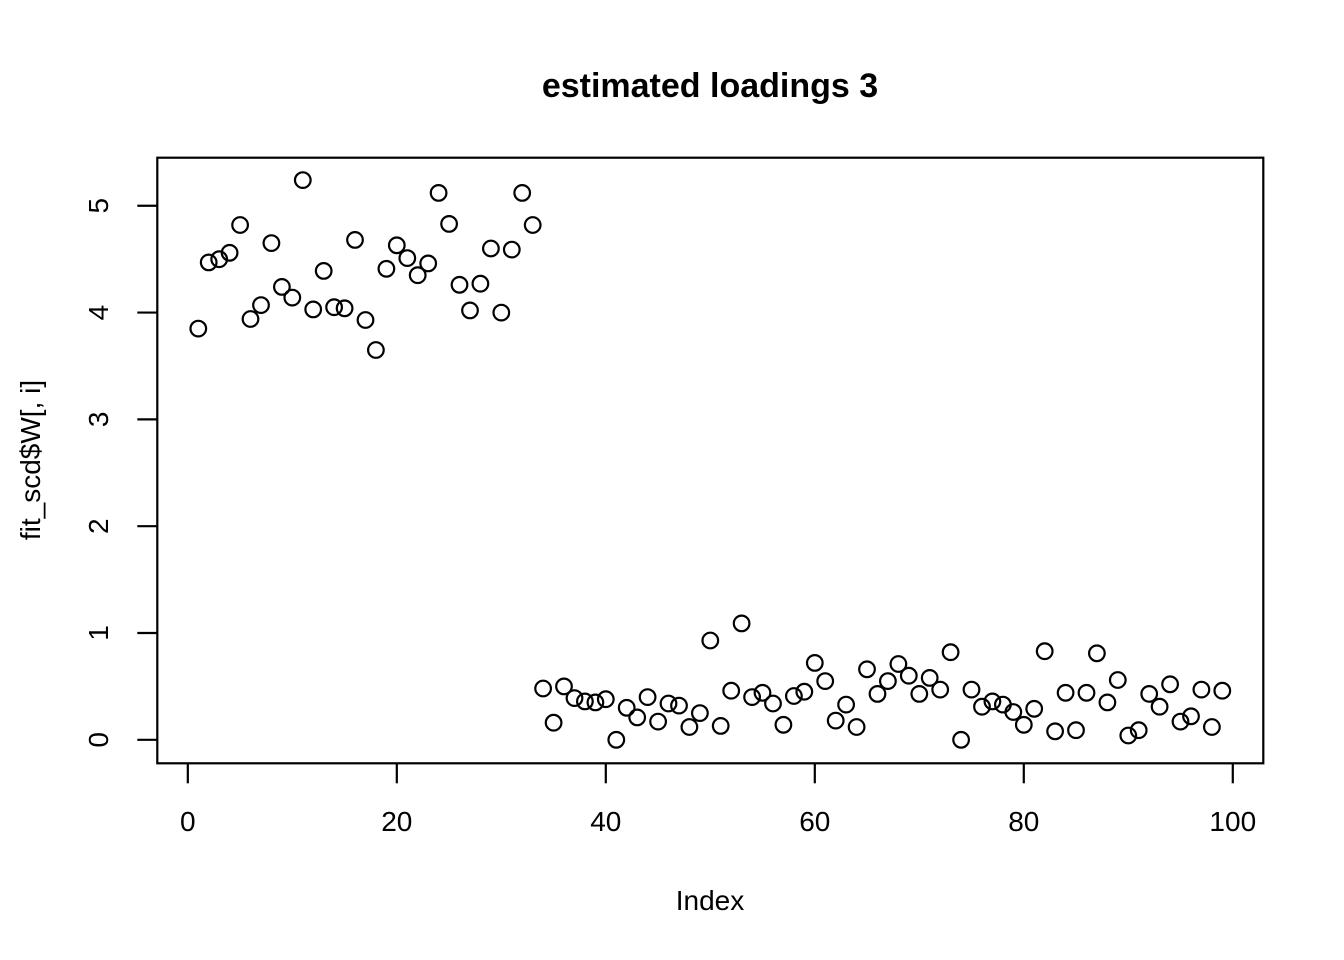  What do you see at coordinates (30, 460) in the screenshot?
I see `y-axis-label: fit_scd$W[, i]` at bounding box center [30, 460].